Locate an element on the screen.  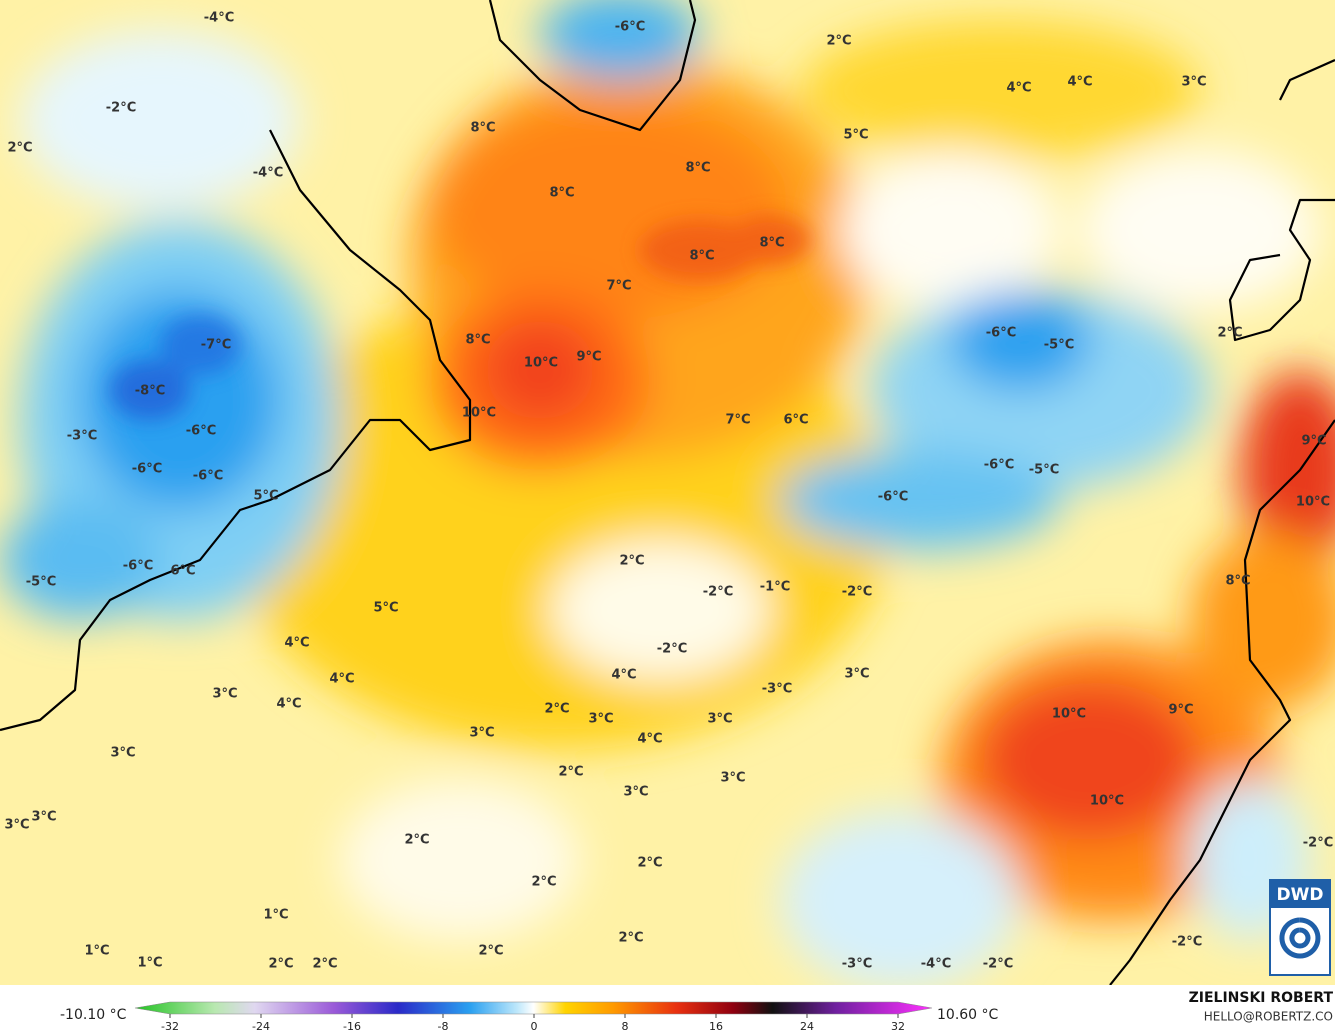
temperature-label: -7°C is located at coordinates (216, 345).